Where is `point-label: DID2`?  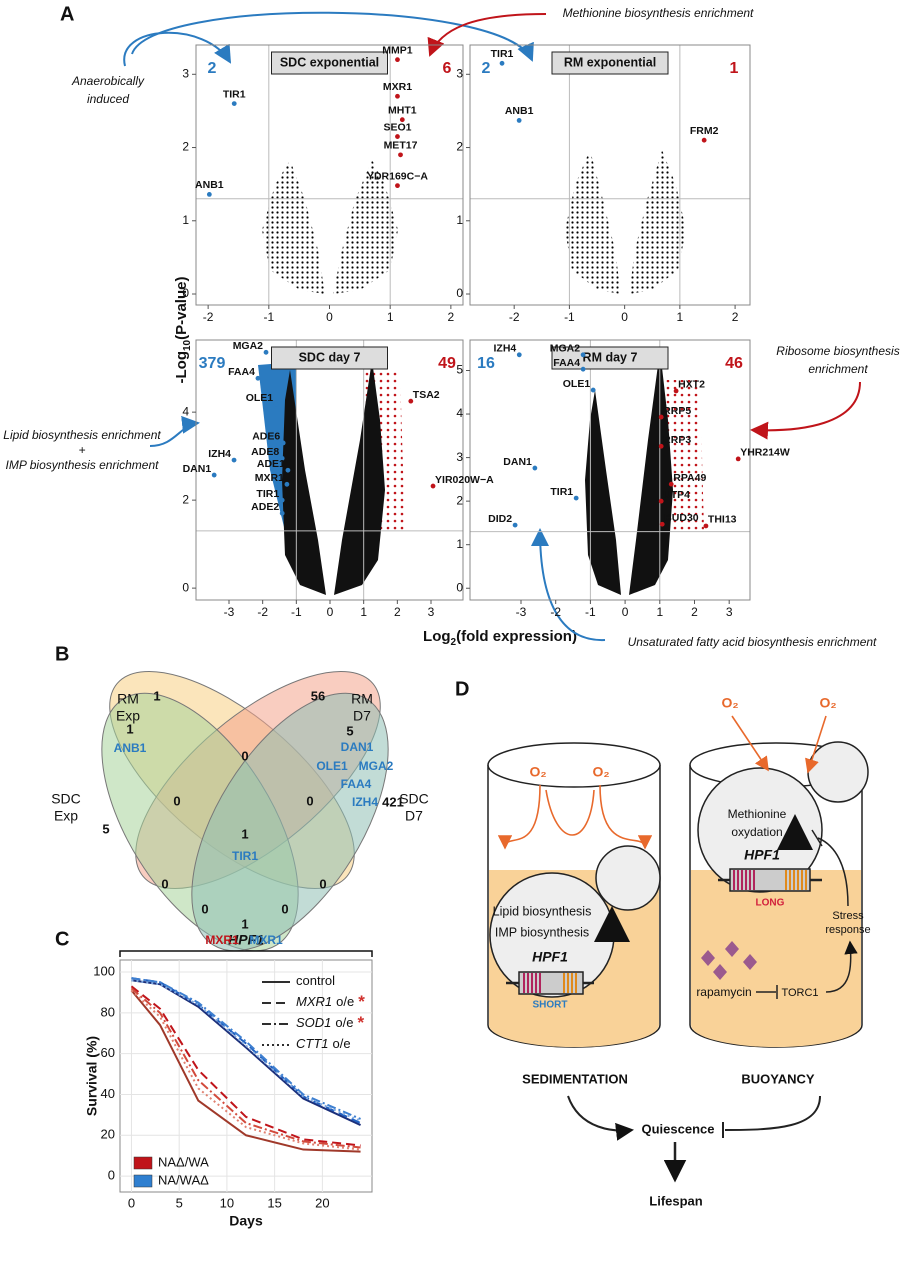
point-label: DID2 is located at coordinates (500, 519).